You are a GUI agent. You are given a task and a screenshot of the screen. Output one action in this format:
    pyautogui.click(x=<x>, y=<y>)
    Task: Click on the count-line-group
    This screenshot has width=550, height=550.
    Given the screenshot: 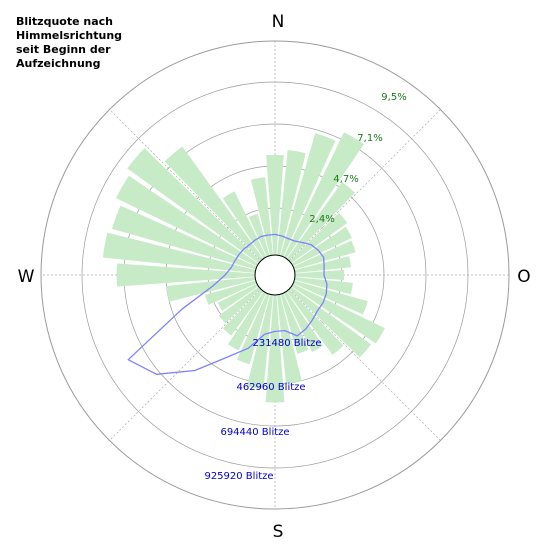 What is the action you would take?
    pyautogui.click(x=227, y=304)
    